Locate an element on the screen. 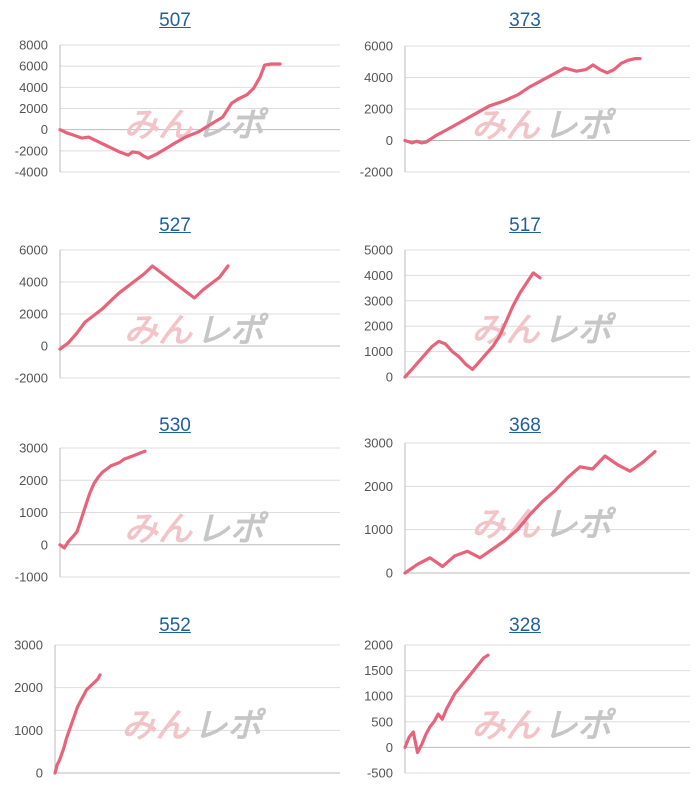  line-chart: -500 0 500 1000 1500 2000 みん レポ is located at coordinates (527, 709).